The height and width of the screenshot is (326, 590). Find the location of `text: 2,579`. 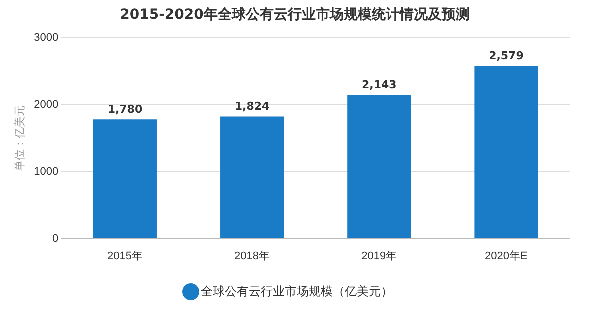

text: 2,579 is located at coordinates (506, 56).